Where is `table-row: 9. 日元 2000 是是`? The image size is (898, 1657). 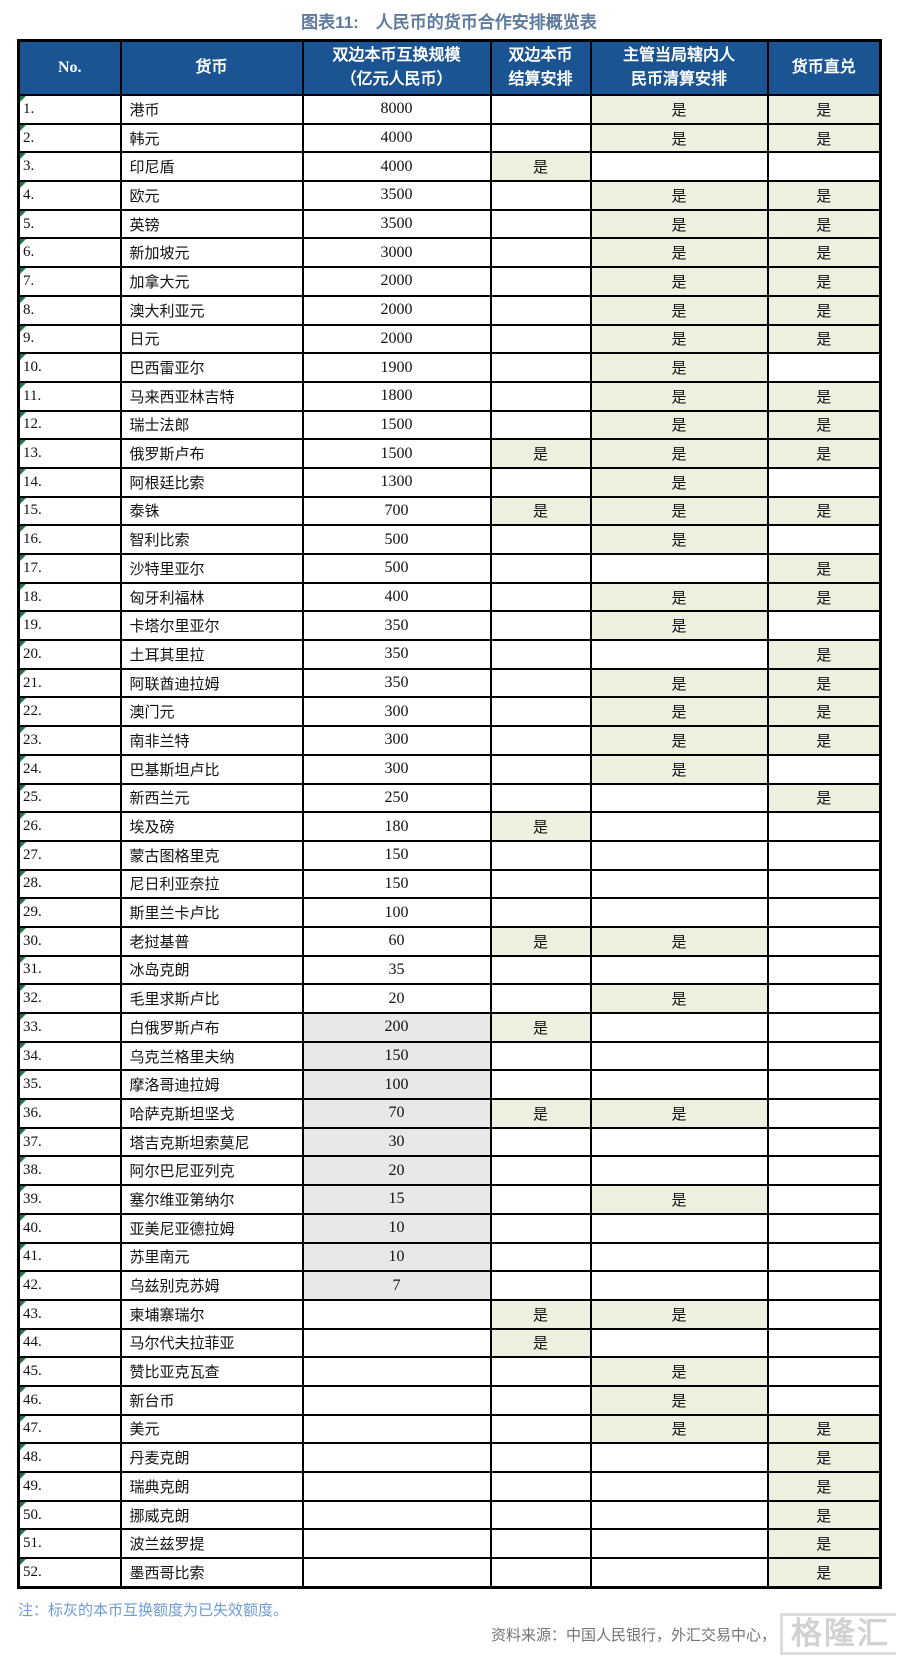
table-row: 9. 日元 2000 是是 is located at coordinates (449, 339).